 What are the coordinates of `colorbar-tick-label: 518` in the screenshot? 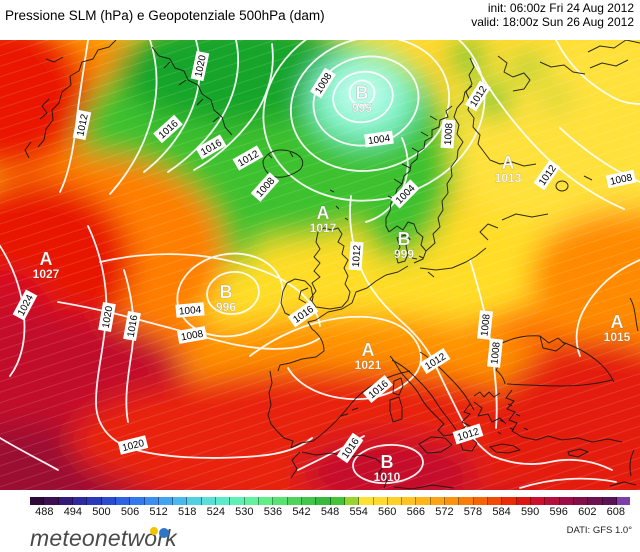 It's located at (187, 512).